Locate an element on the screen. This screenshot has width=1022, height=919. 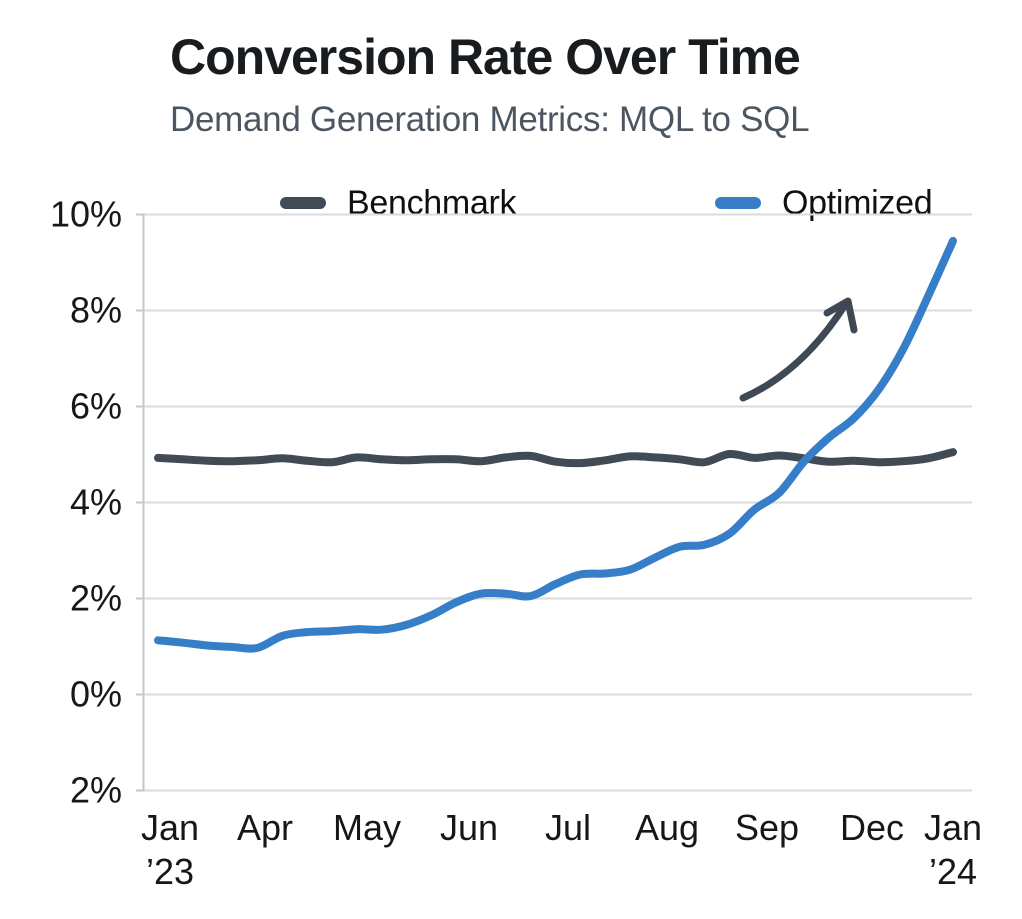
benchmark-swatch-icon is located at coordinates (303, 203).